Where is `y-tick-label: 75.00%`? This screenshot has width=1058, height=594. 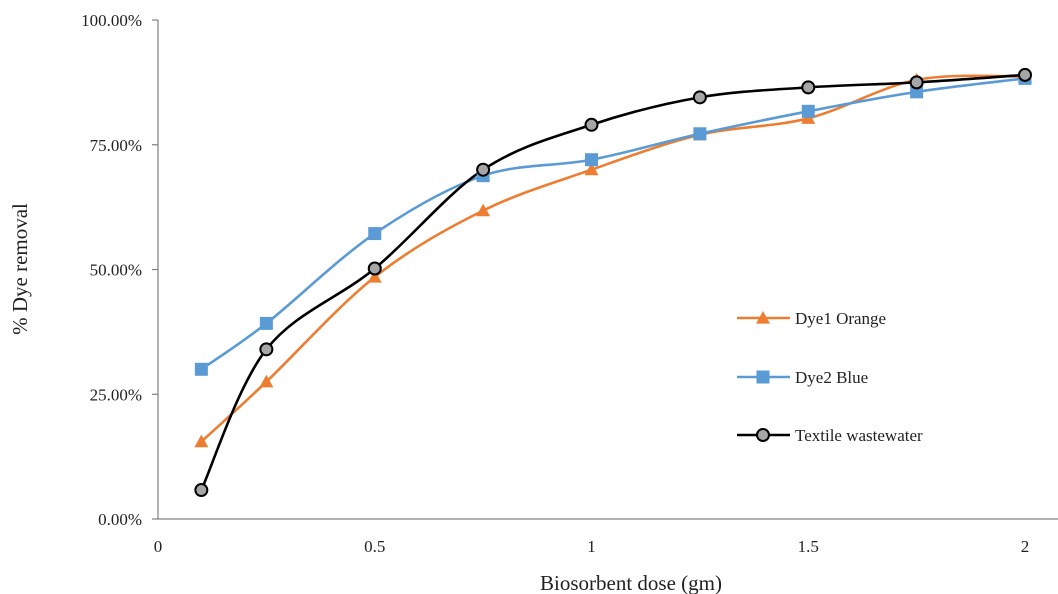
y-tick-label: 75.00% is located at coordinates (116, 145).